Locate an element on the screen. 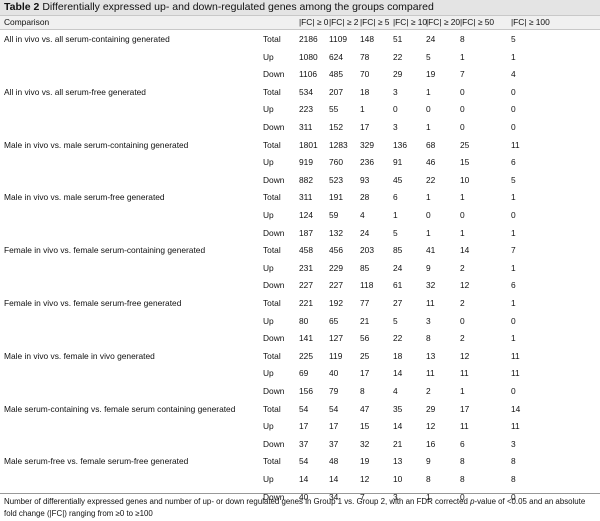  table-cell: 534 is located at coordinates (306, 91).